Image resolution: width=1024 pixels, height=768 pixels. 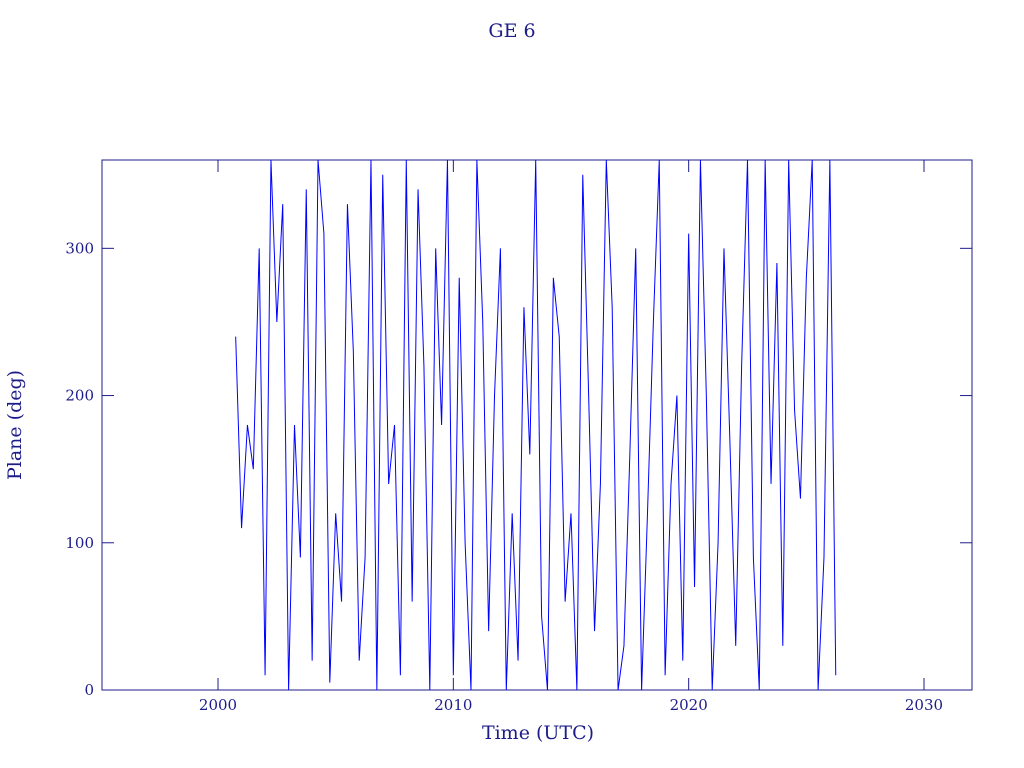 I want to click on chart-title: GE 6, so click(x=511, y=31).